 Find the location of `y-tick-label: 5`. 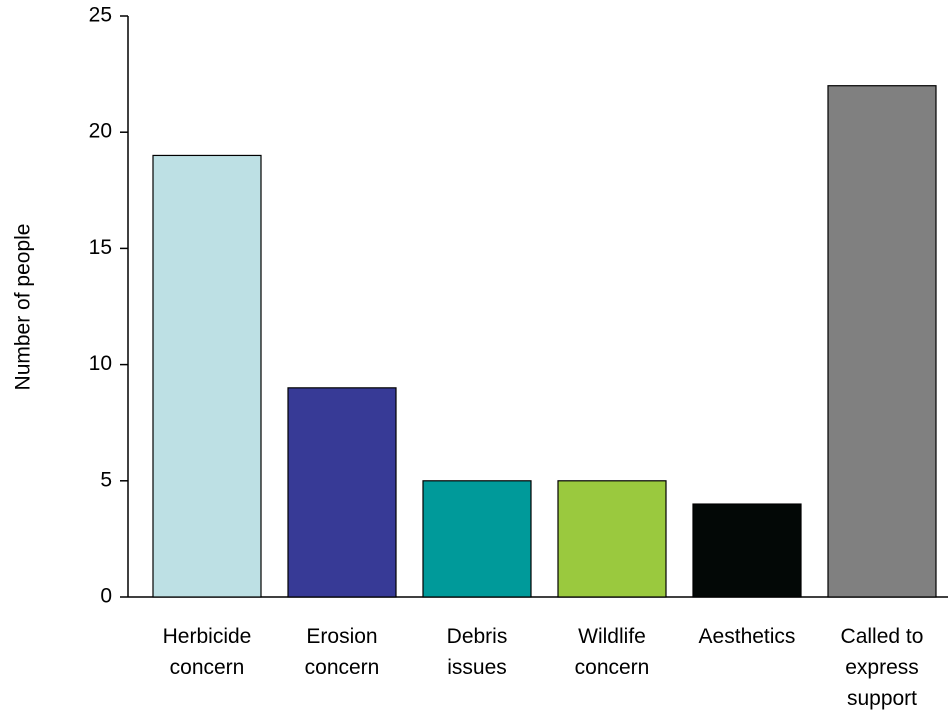

y-tick-label: 5 is located at coordinates (106, 479).